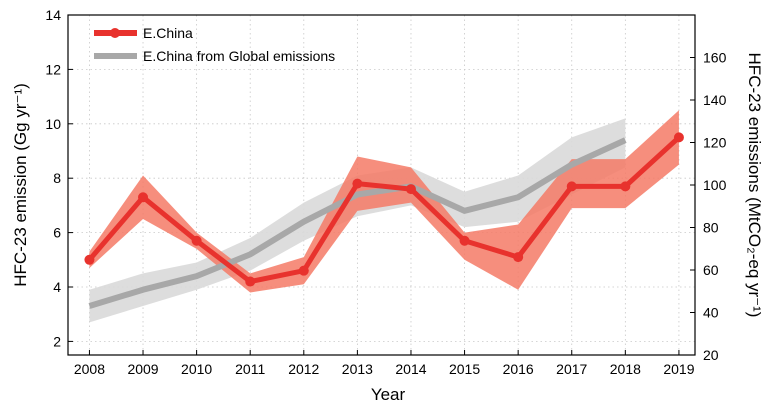  I want to click on y-left-tick-label: 6, so click(57, 233).